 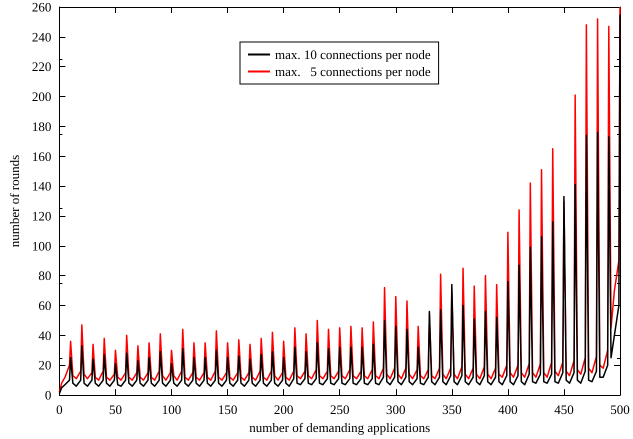 I want to click on y-tick-label: 160, so click(x=42, y=156).